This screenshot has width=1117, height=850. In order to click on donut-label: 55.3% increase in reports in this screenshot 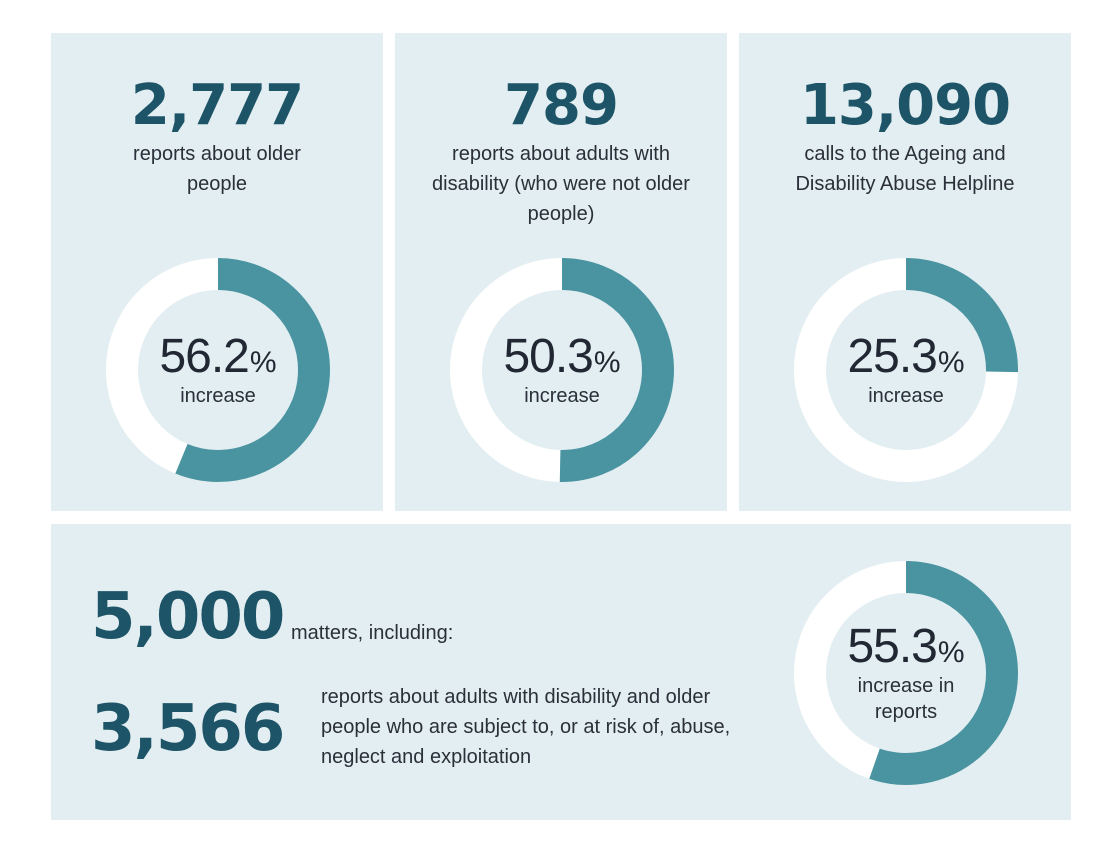, I will do `click(906, 673)`.